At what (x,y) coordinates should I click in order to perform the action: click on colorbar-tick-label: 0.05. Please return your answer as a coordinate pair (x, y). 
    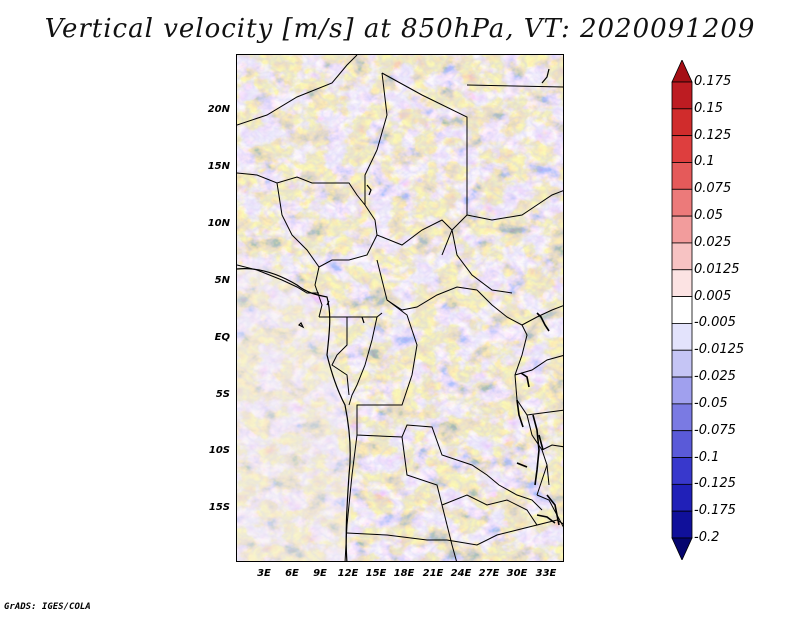
    Looking at the image, I should click on (708, 216).